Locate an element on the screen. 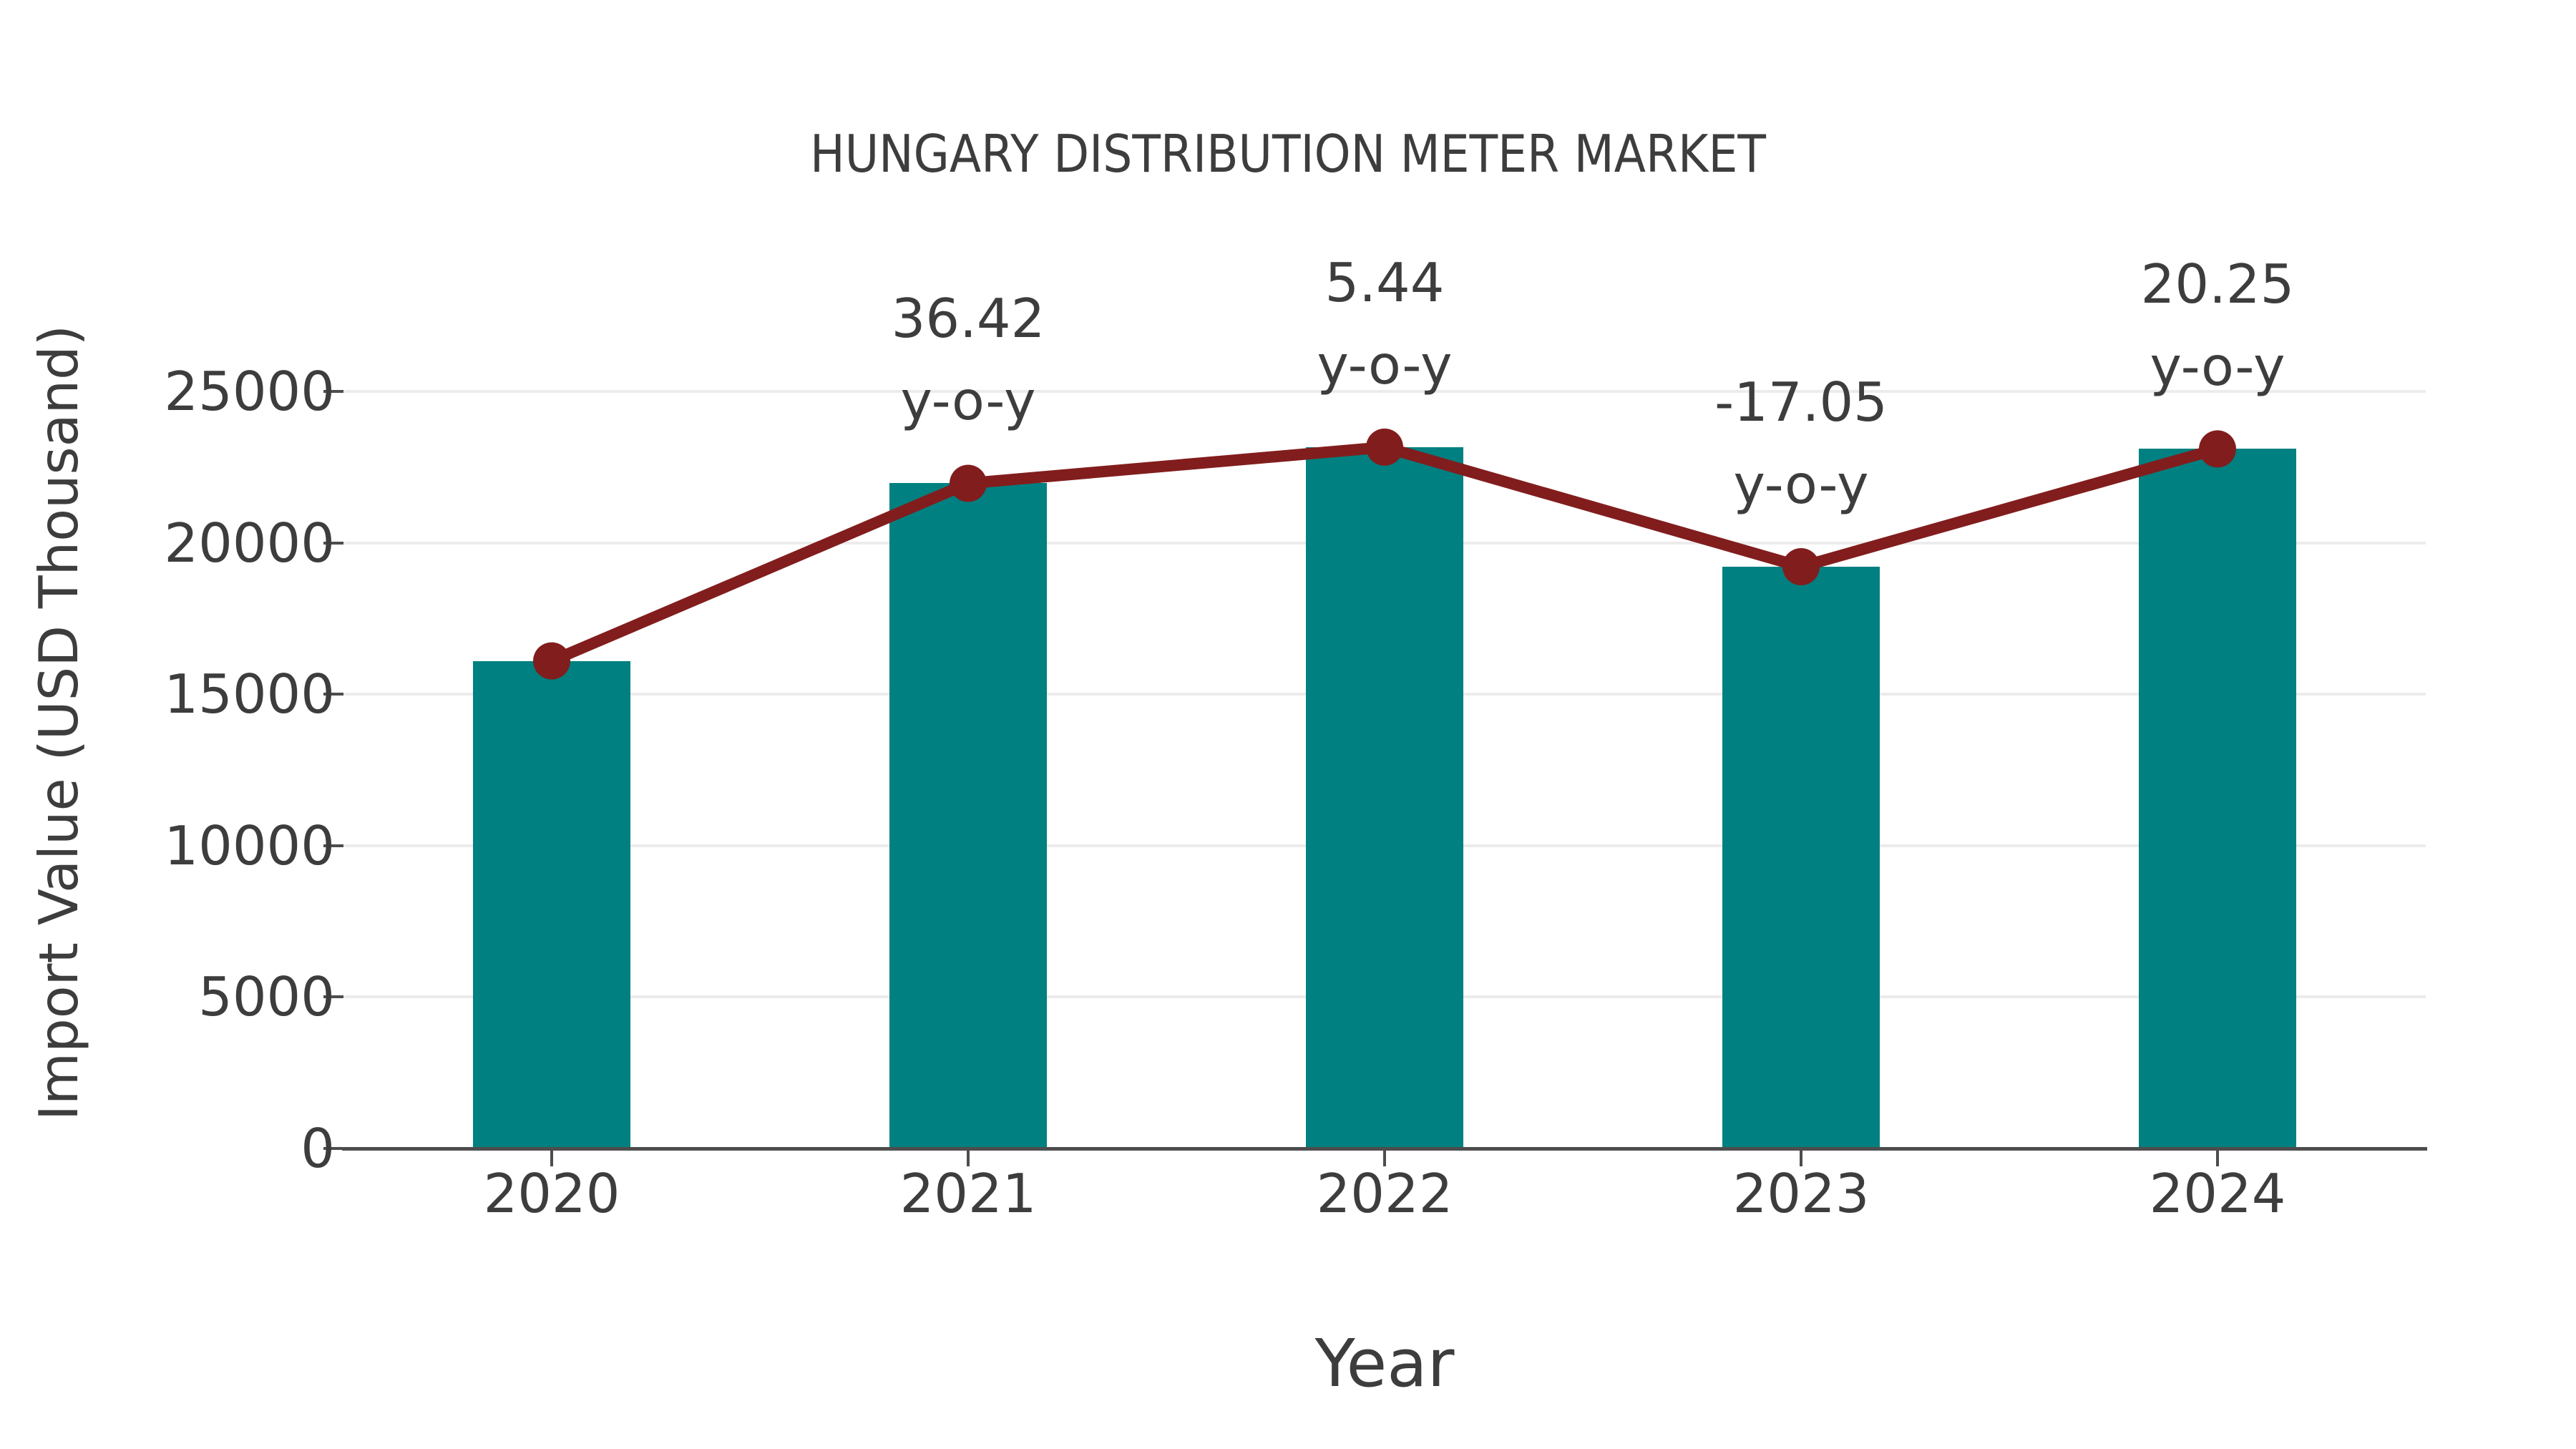 Image resolution: width=2576 pixels, height=1449 pixels. annotation-value-2023: -17.05 is located at coordinates (1801, 402).